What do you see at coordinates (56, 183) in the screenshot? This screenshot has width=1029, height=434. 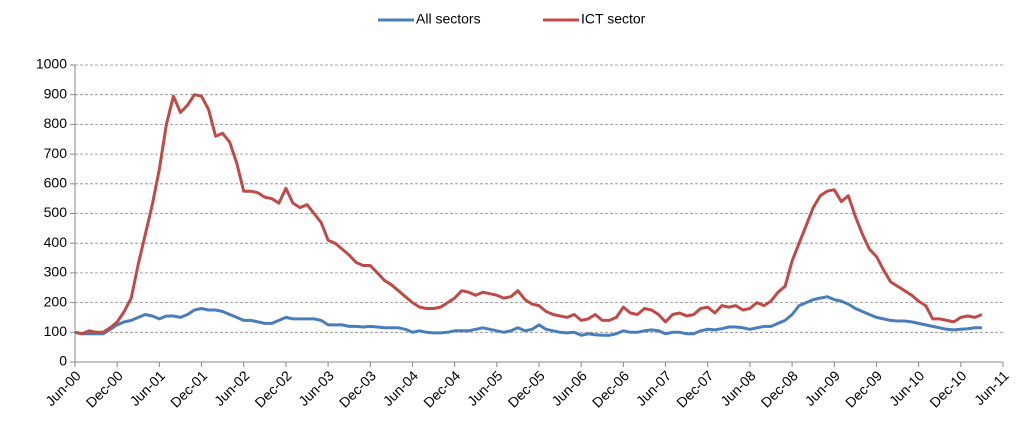 I see `y-tick-label: 600` at bounding box center [56, 183].